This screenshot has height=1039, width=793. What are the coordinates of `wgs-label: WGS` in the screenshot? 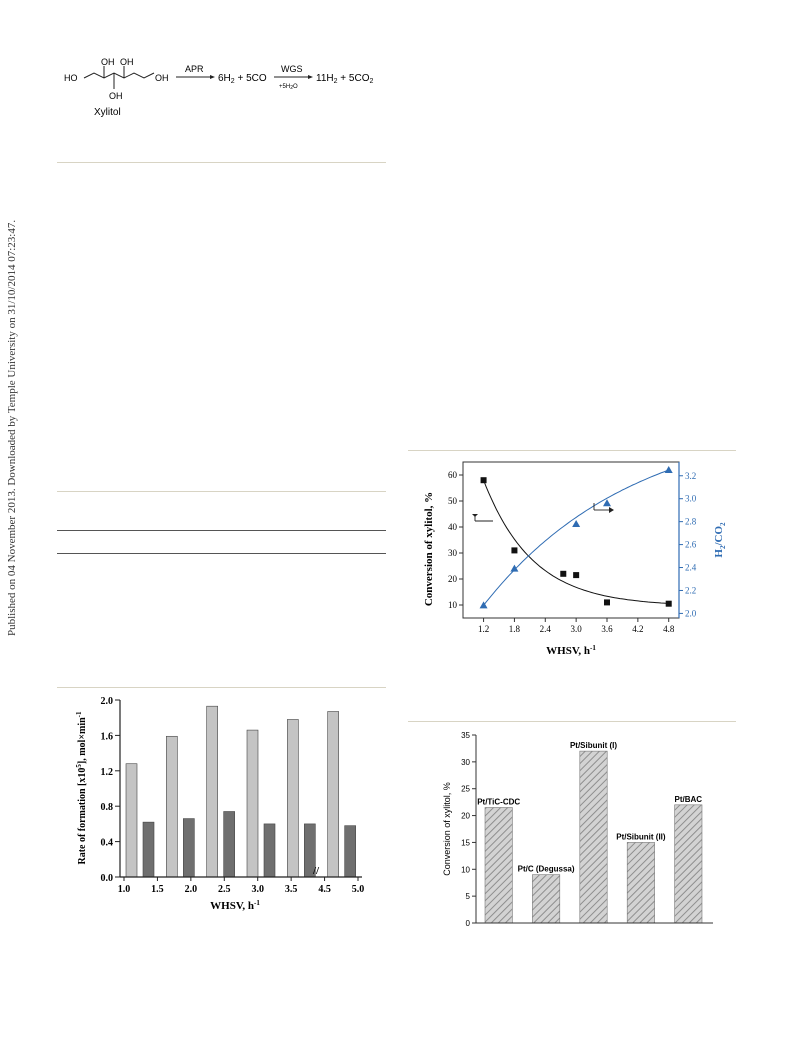 It's located at (292, 69).